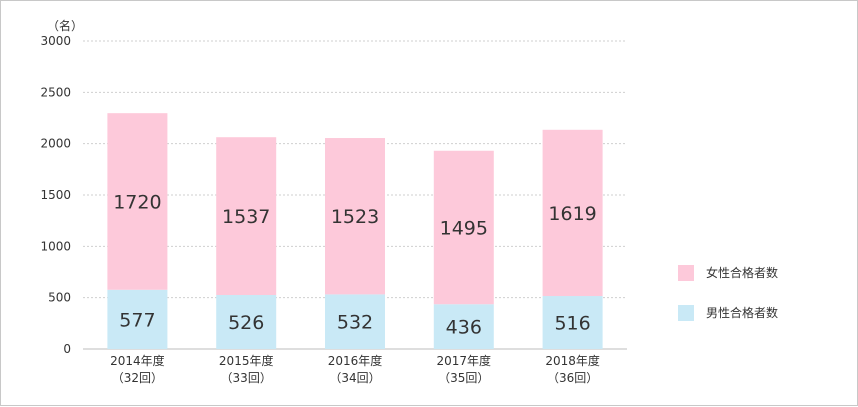 The image size is (858, 407). I want to click on x-tick-sublabel: （36回）, so click(572, 378).